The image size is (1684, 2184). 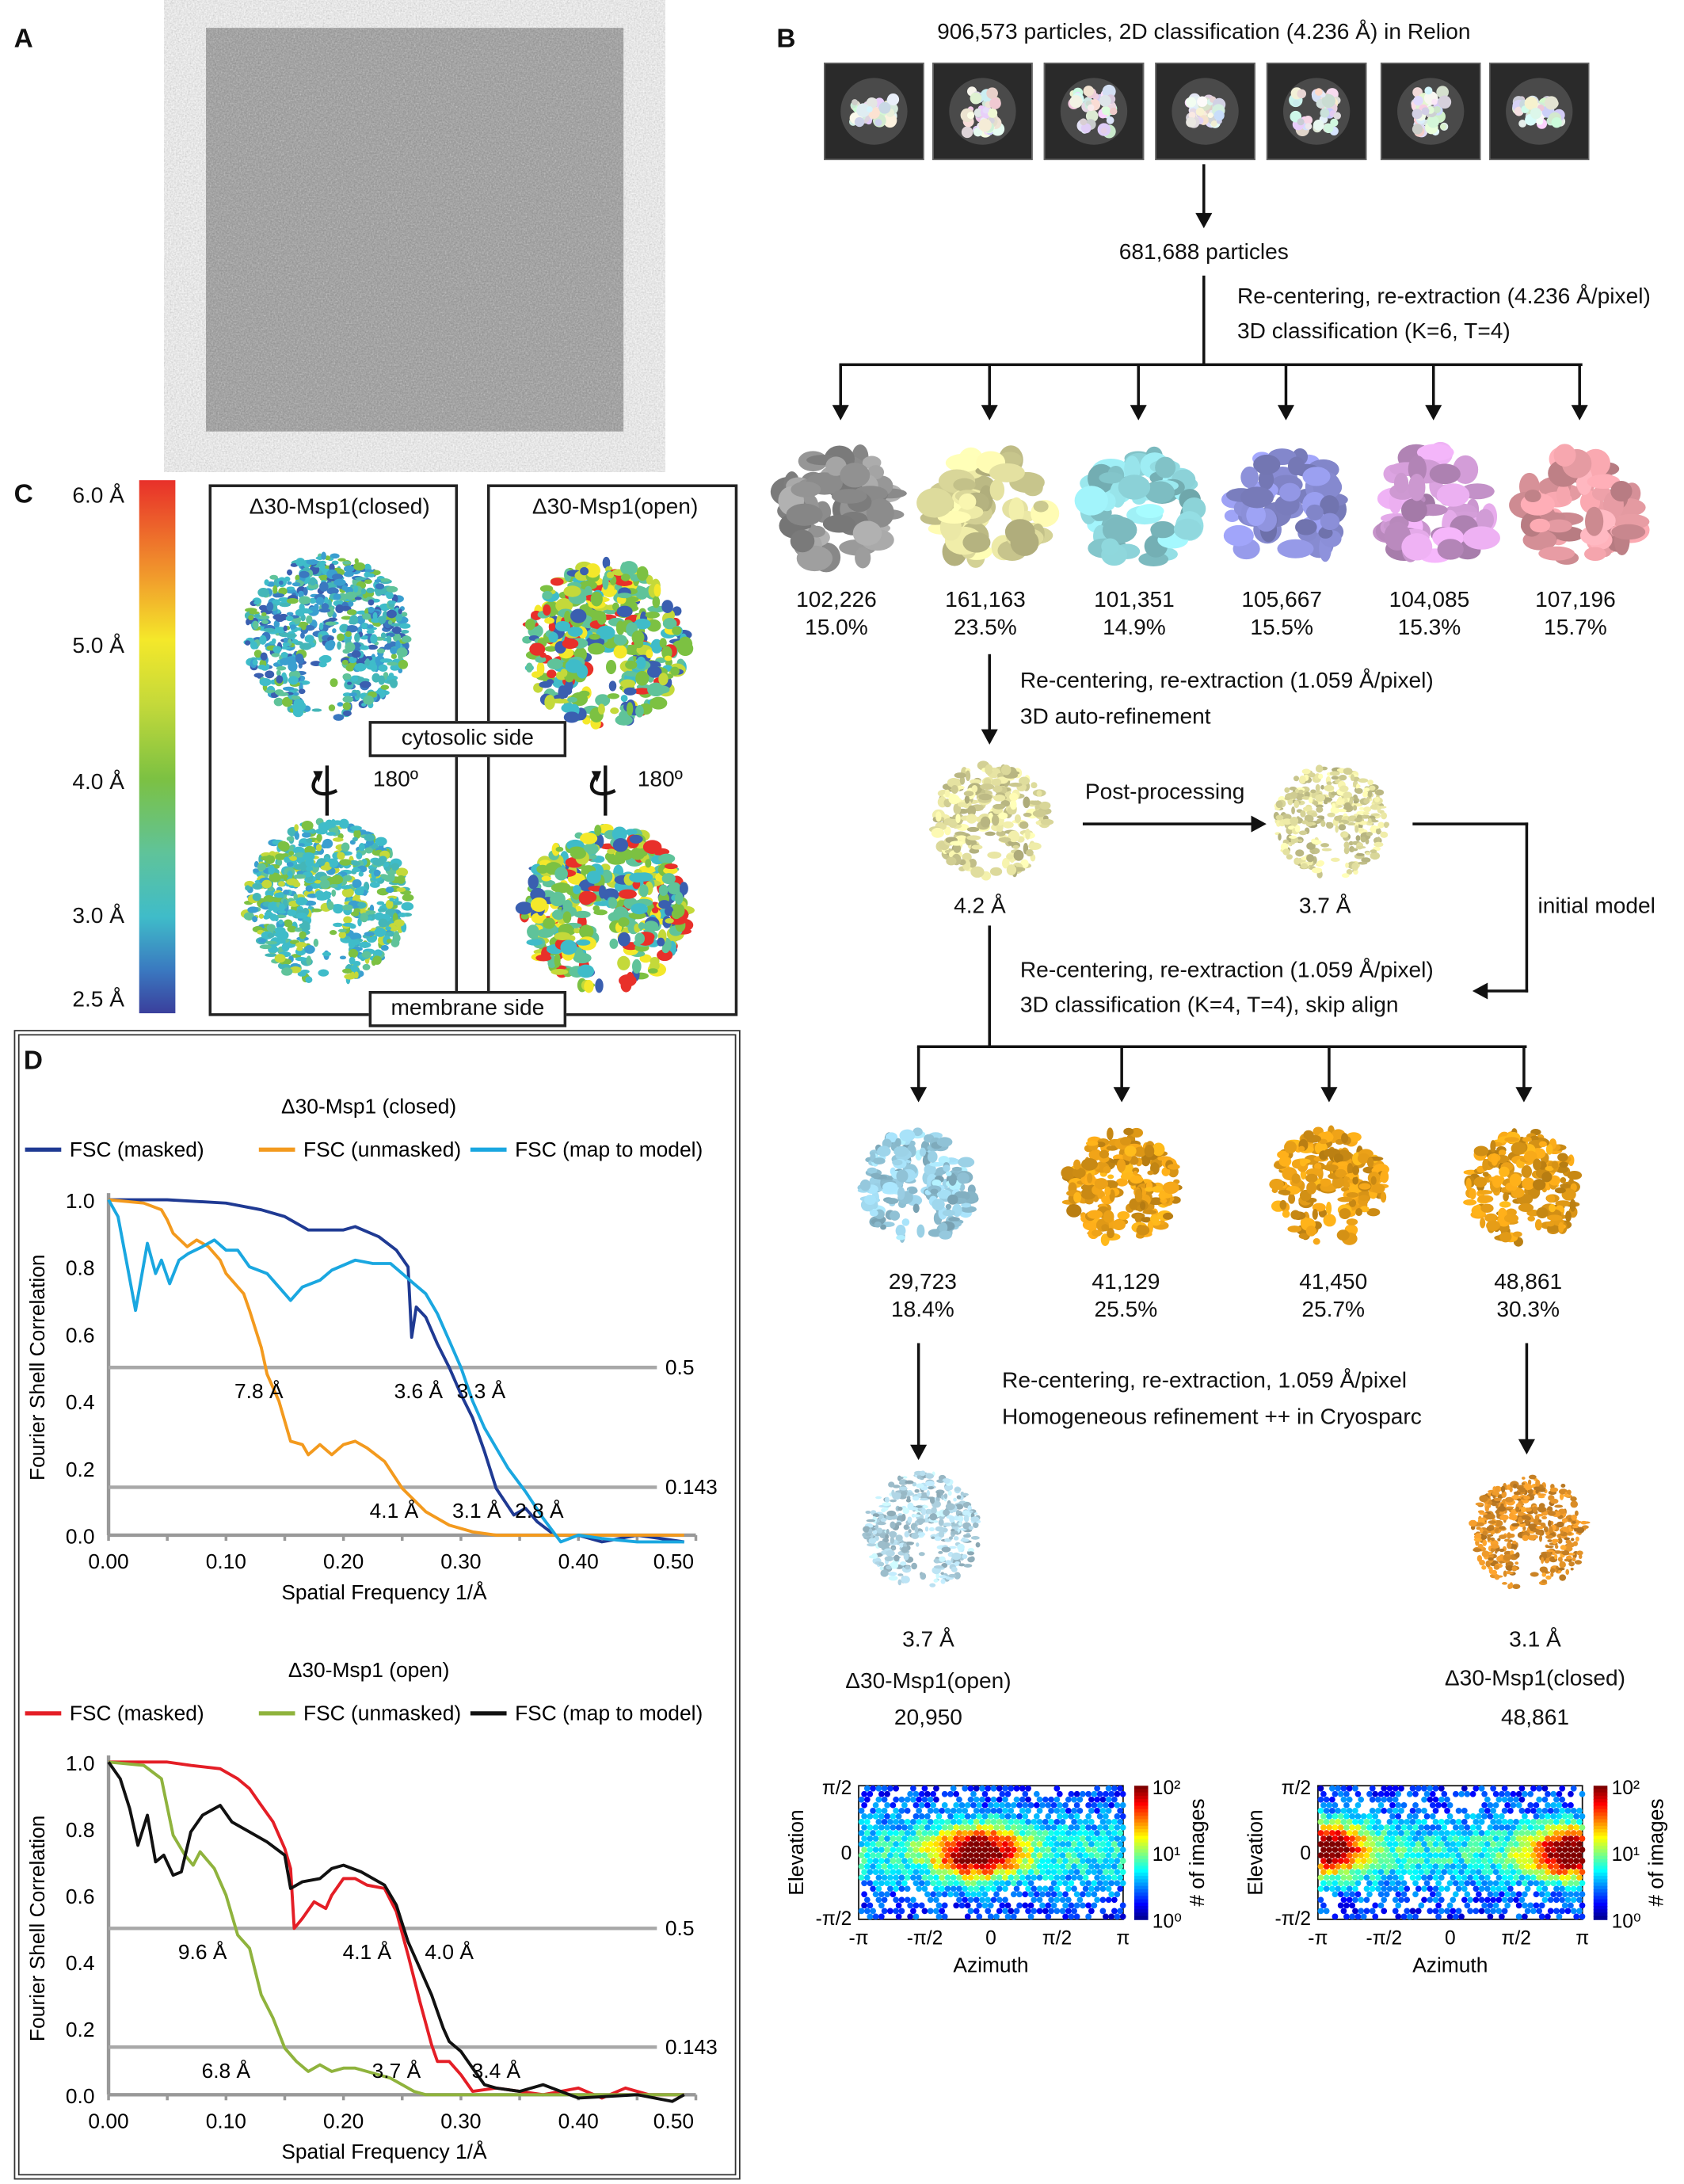 I want to click on legend-label: FSC (map to model), so click(x=609, y=1149).